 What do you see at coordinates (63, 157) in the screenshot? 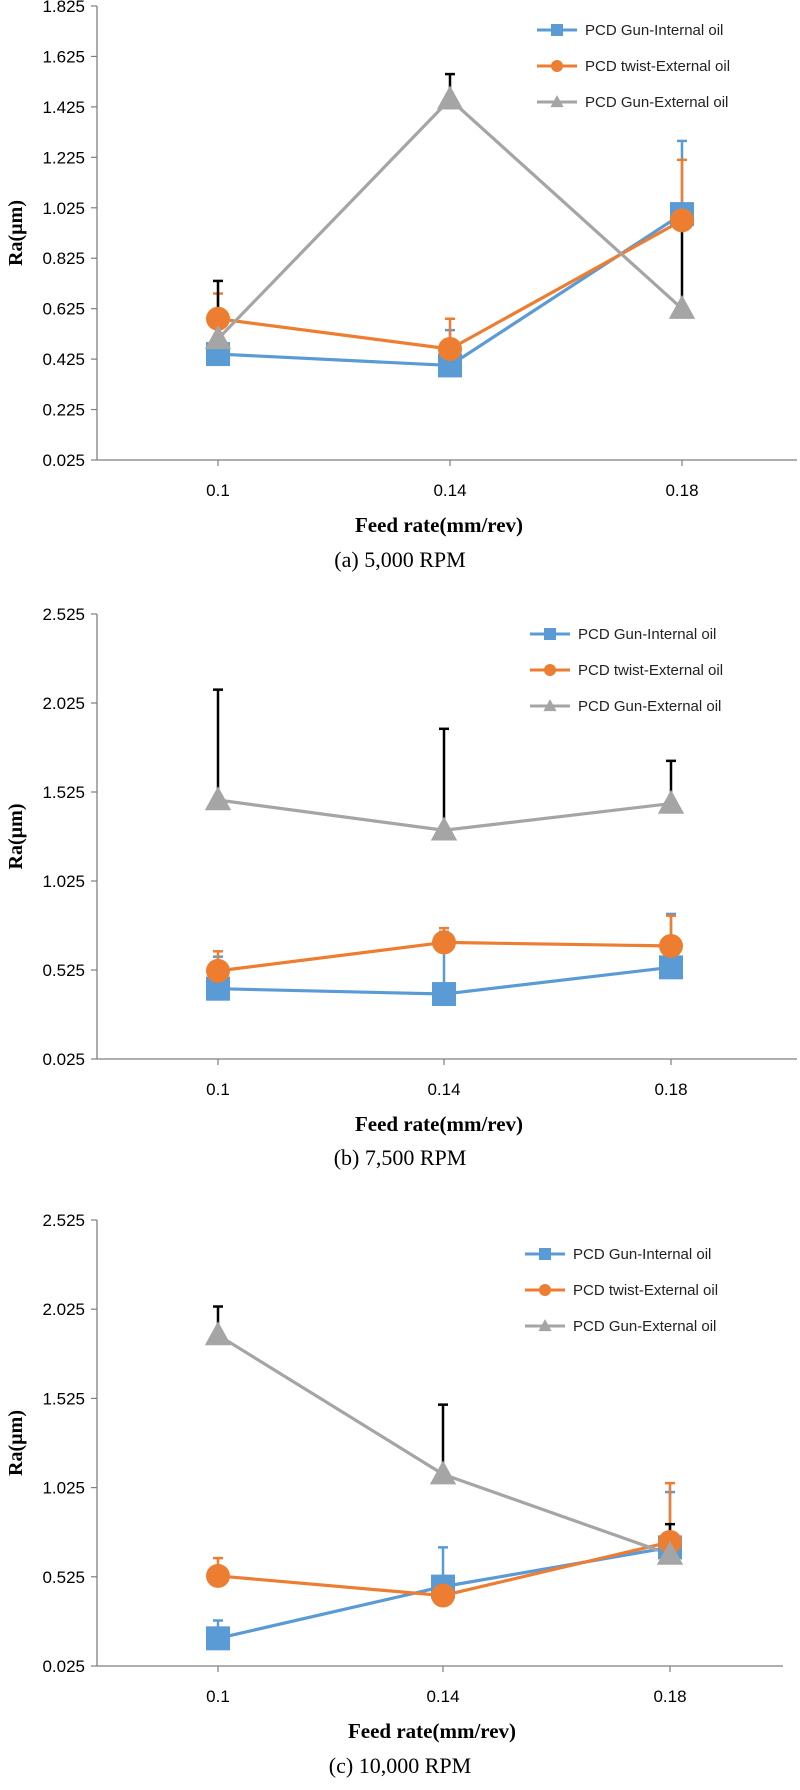
I see `y-tick-label: 1.225` at bounding box center [63, 157].